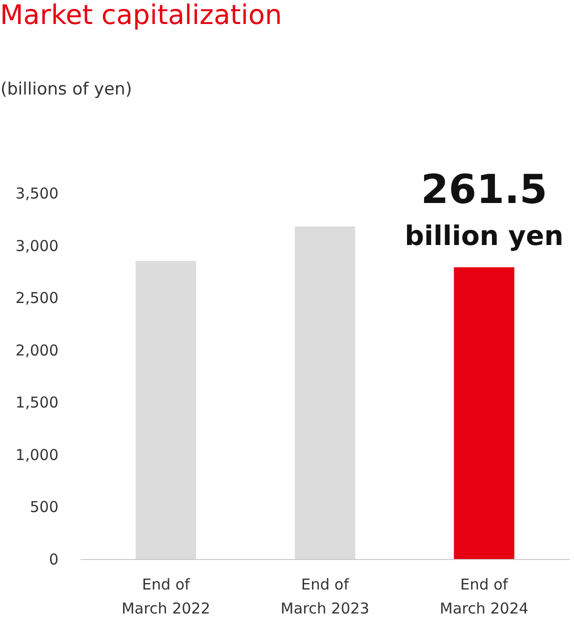  Describe the element at coordinates (484, 209) in the screenshot. I see `annotation: 261.5 billion yen` at that location.